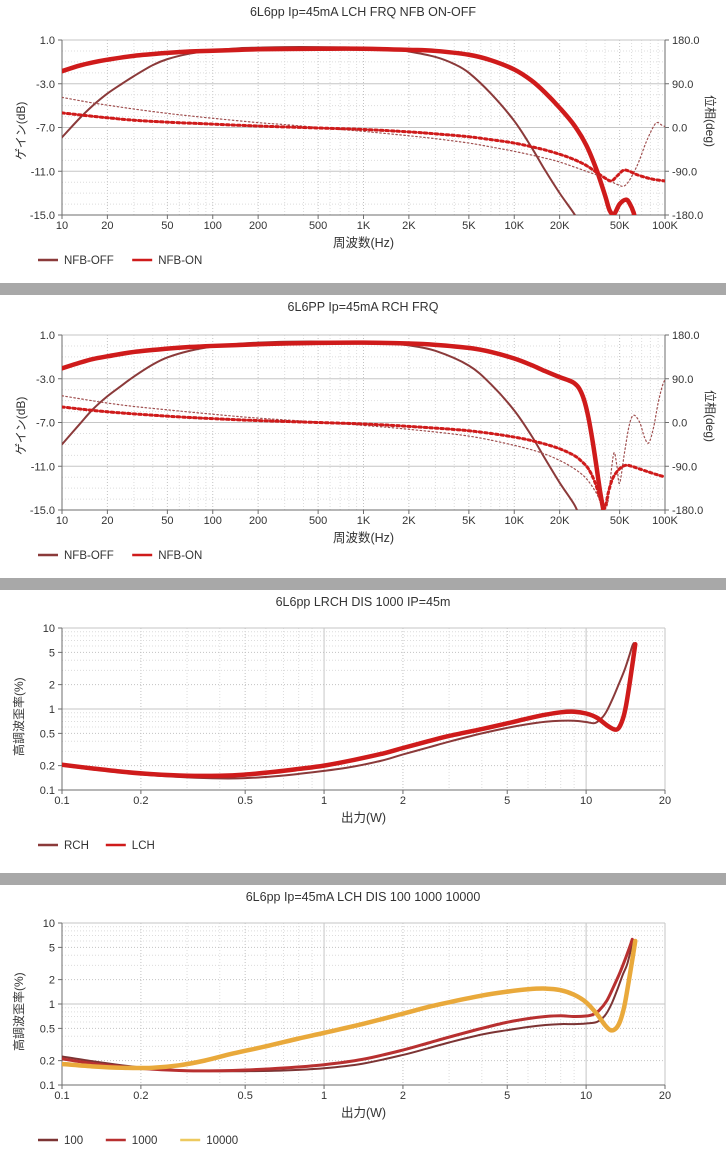  What do you see at coordinates (167, 226) in the screenshot?
I see `x-tick-label: 50` at bounding box center [167, 226].